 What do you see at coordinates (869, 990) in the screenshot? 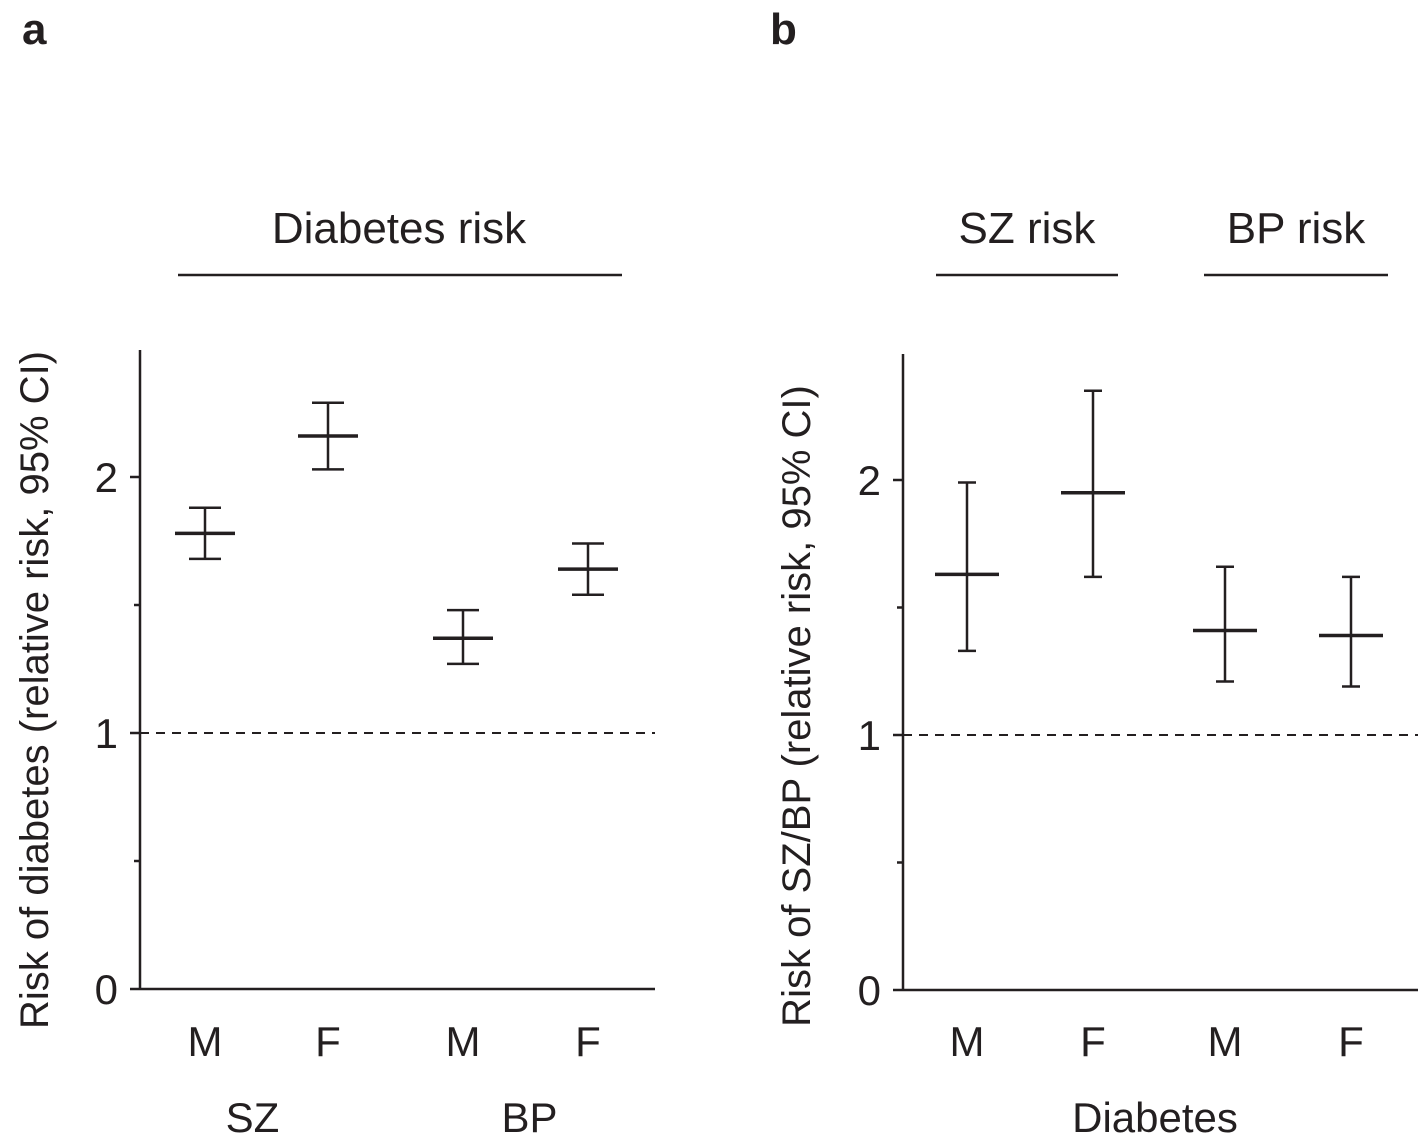
I see `panel-b-ytick-label-0: 0` at bounding box center [869, 990].